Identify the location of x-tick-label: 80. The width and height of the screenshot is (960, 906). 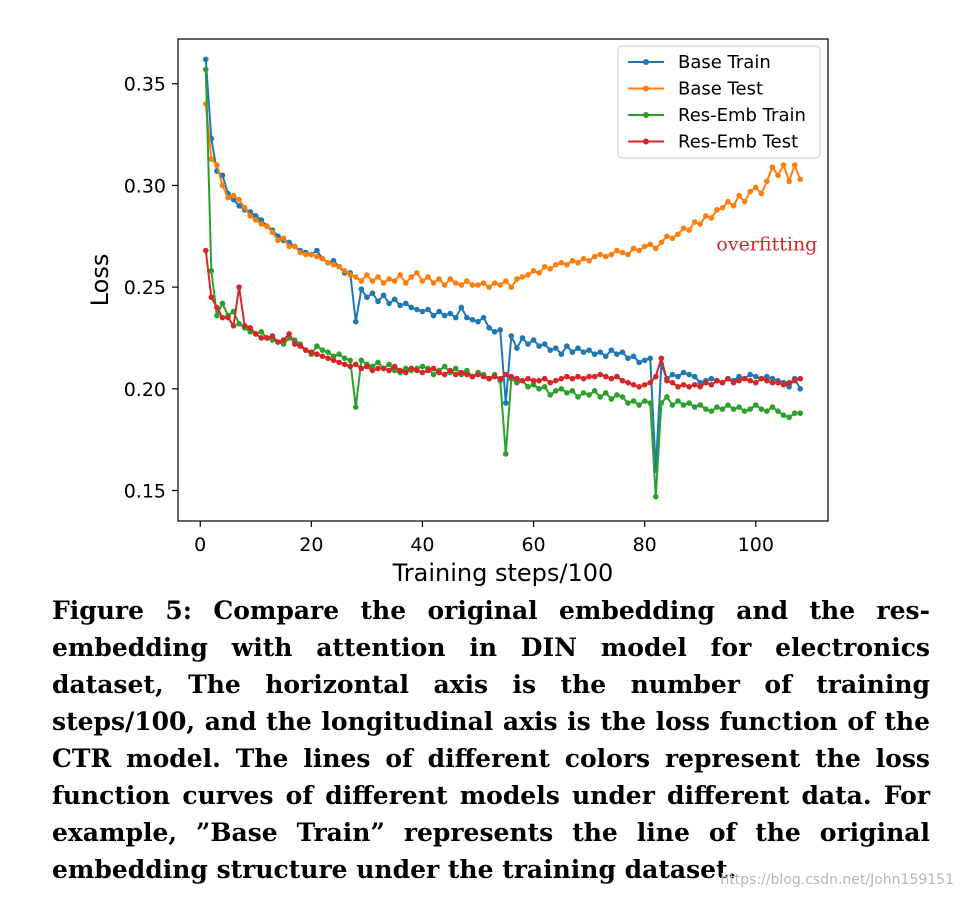
(645, 545).